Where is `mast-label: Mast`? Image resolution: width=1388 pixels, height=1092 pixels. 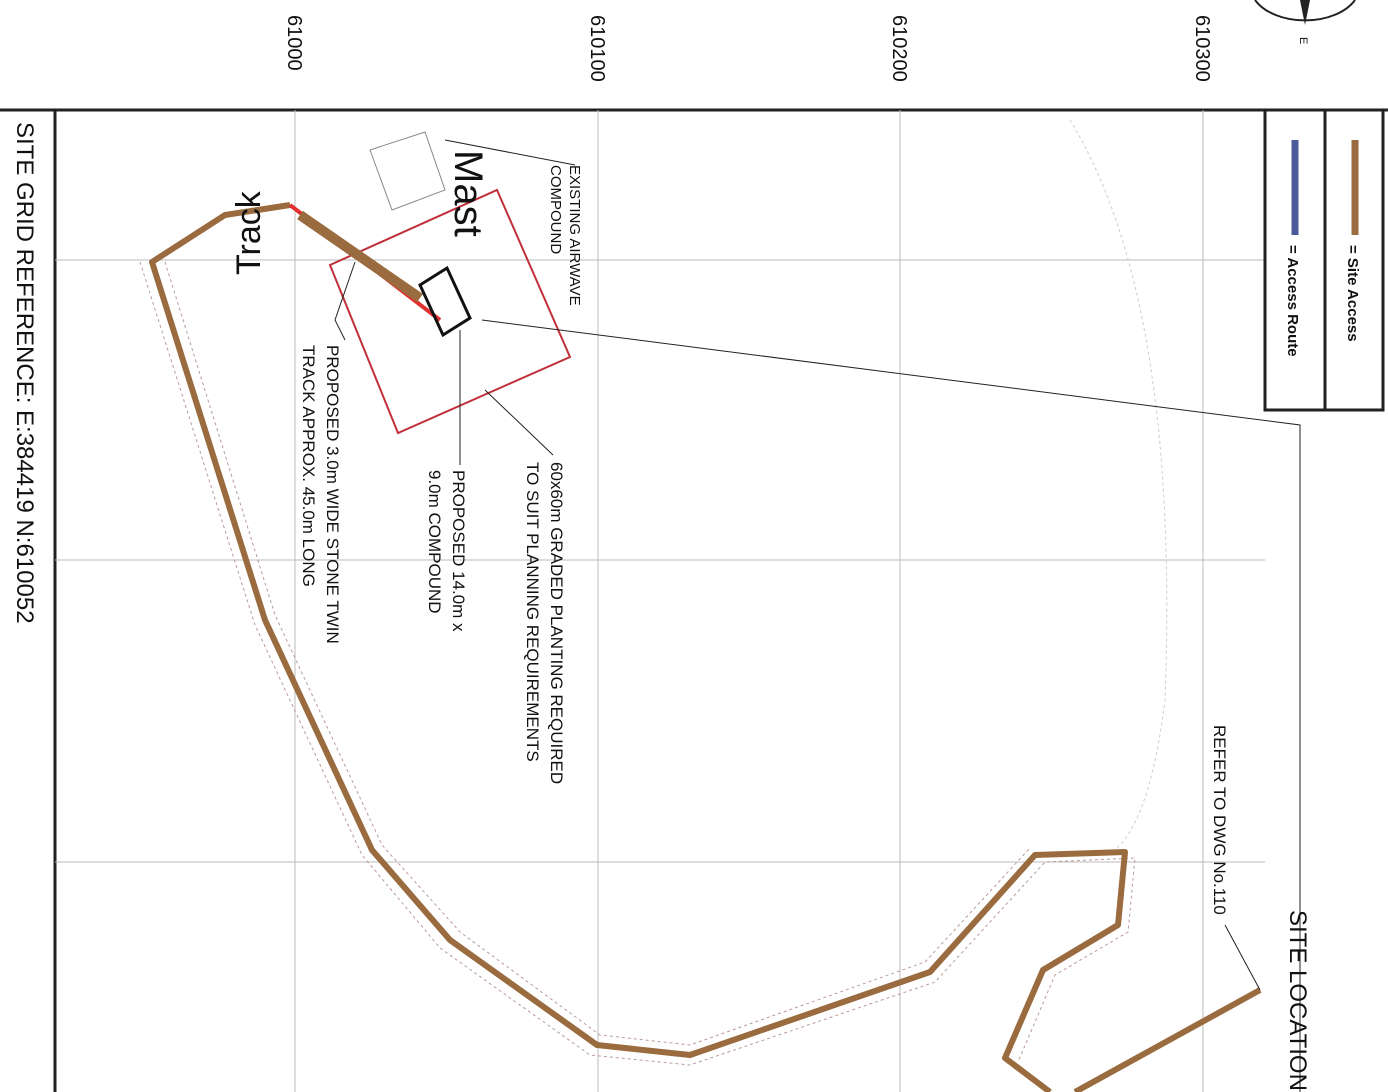
mast-label: Mast is located at coordinates (468, 193).